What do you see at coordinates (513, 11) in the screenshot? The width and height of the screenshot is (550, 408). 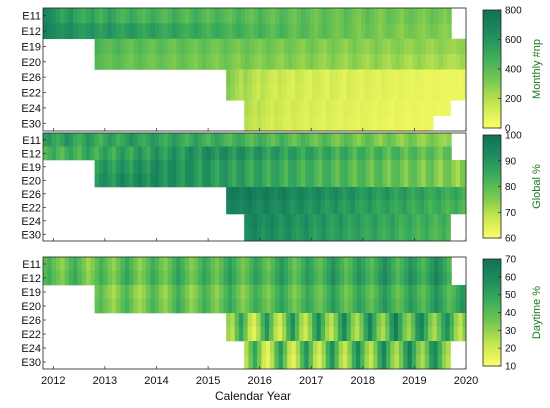 I see `colorbar-tick-label: 800` at bounding box center [513, 11].